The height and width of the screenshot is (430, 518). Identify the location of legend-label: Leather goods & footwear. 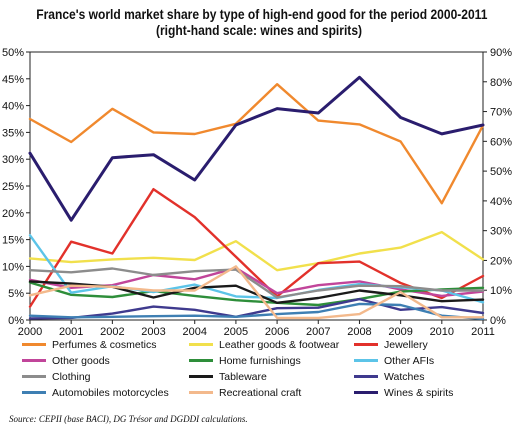
(279, 345).